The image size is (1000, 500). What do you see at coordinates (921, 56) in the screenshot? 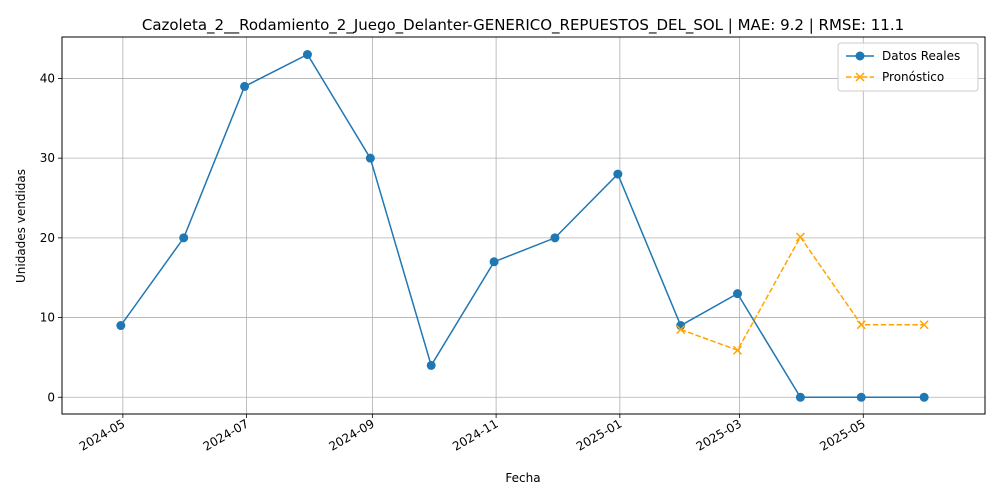
I see `legend-label: Datos Reales` at bounding box center [921, 56].